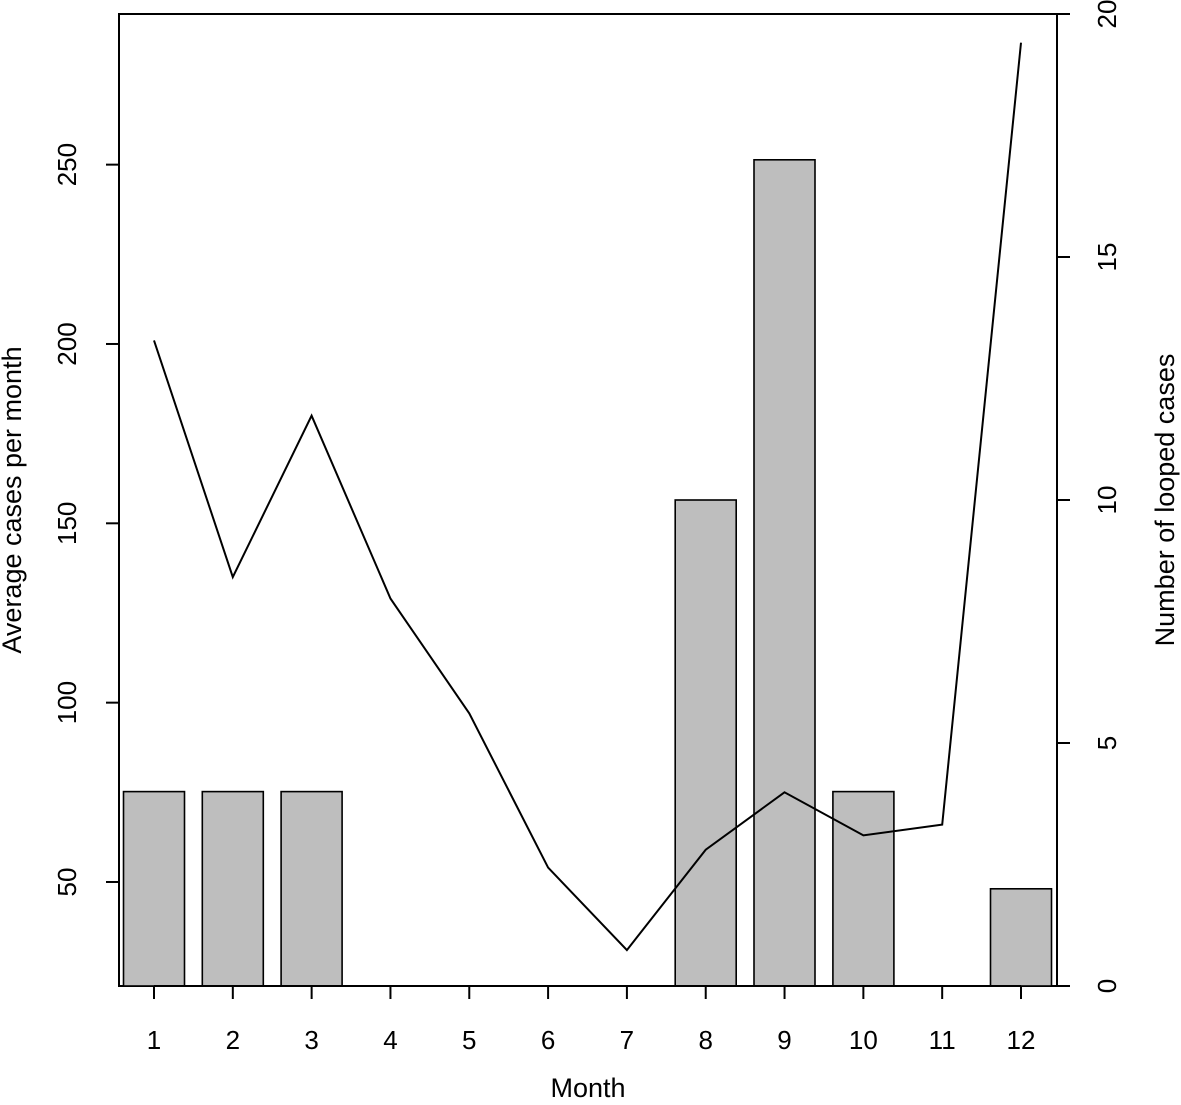  I want to click on y-axis-right: 0 5 10 15 20, so click(1089, 496).